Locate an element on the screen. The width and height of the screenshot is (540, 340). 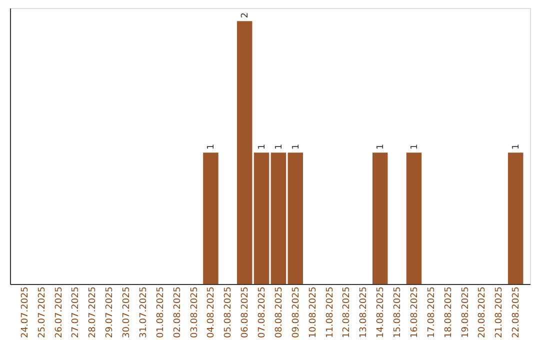
x-tick-label: 29.07.2025 is located at coordinates (110, 312).